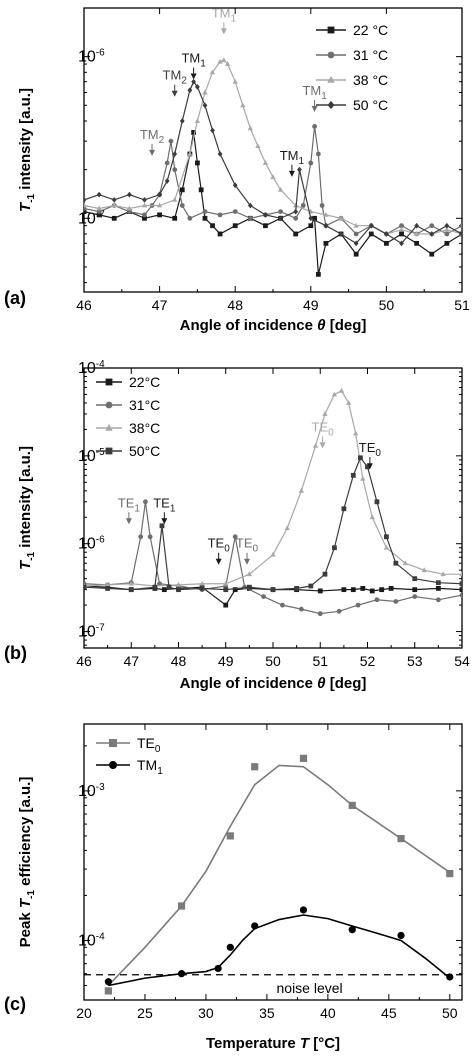  Describe the element at coordinates (273, 162) in the screenshot. I see `series-line` at that location.